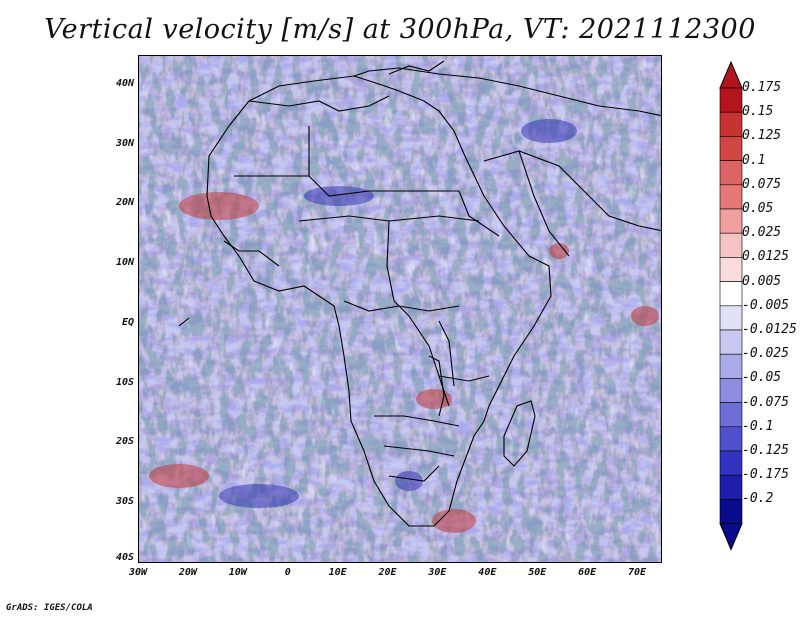 This screenshot has width=800, height=618. Describe the element at coordinates (762, 136) in the screenshot. I see `colorbar-label: 0.125` at that location.